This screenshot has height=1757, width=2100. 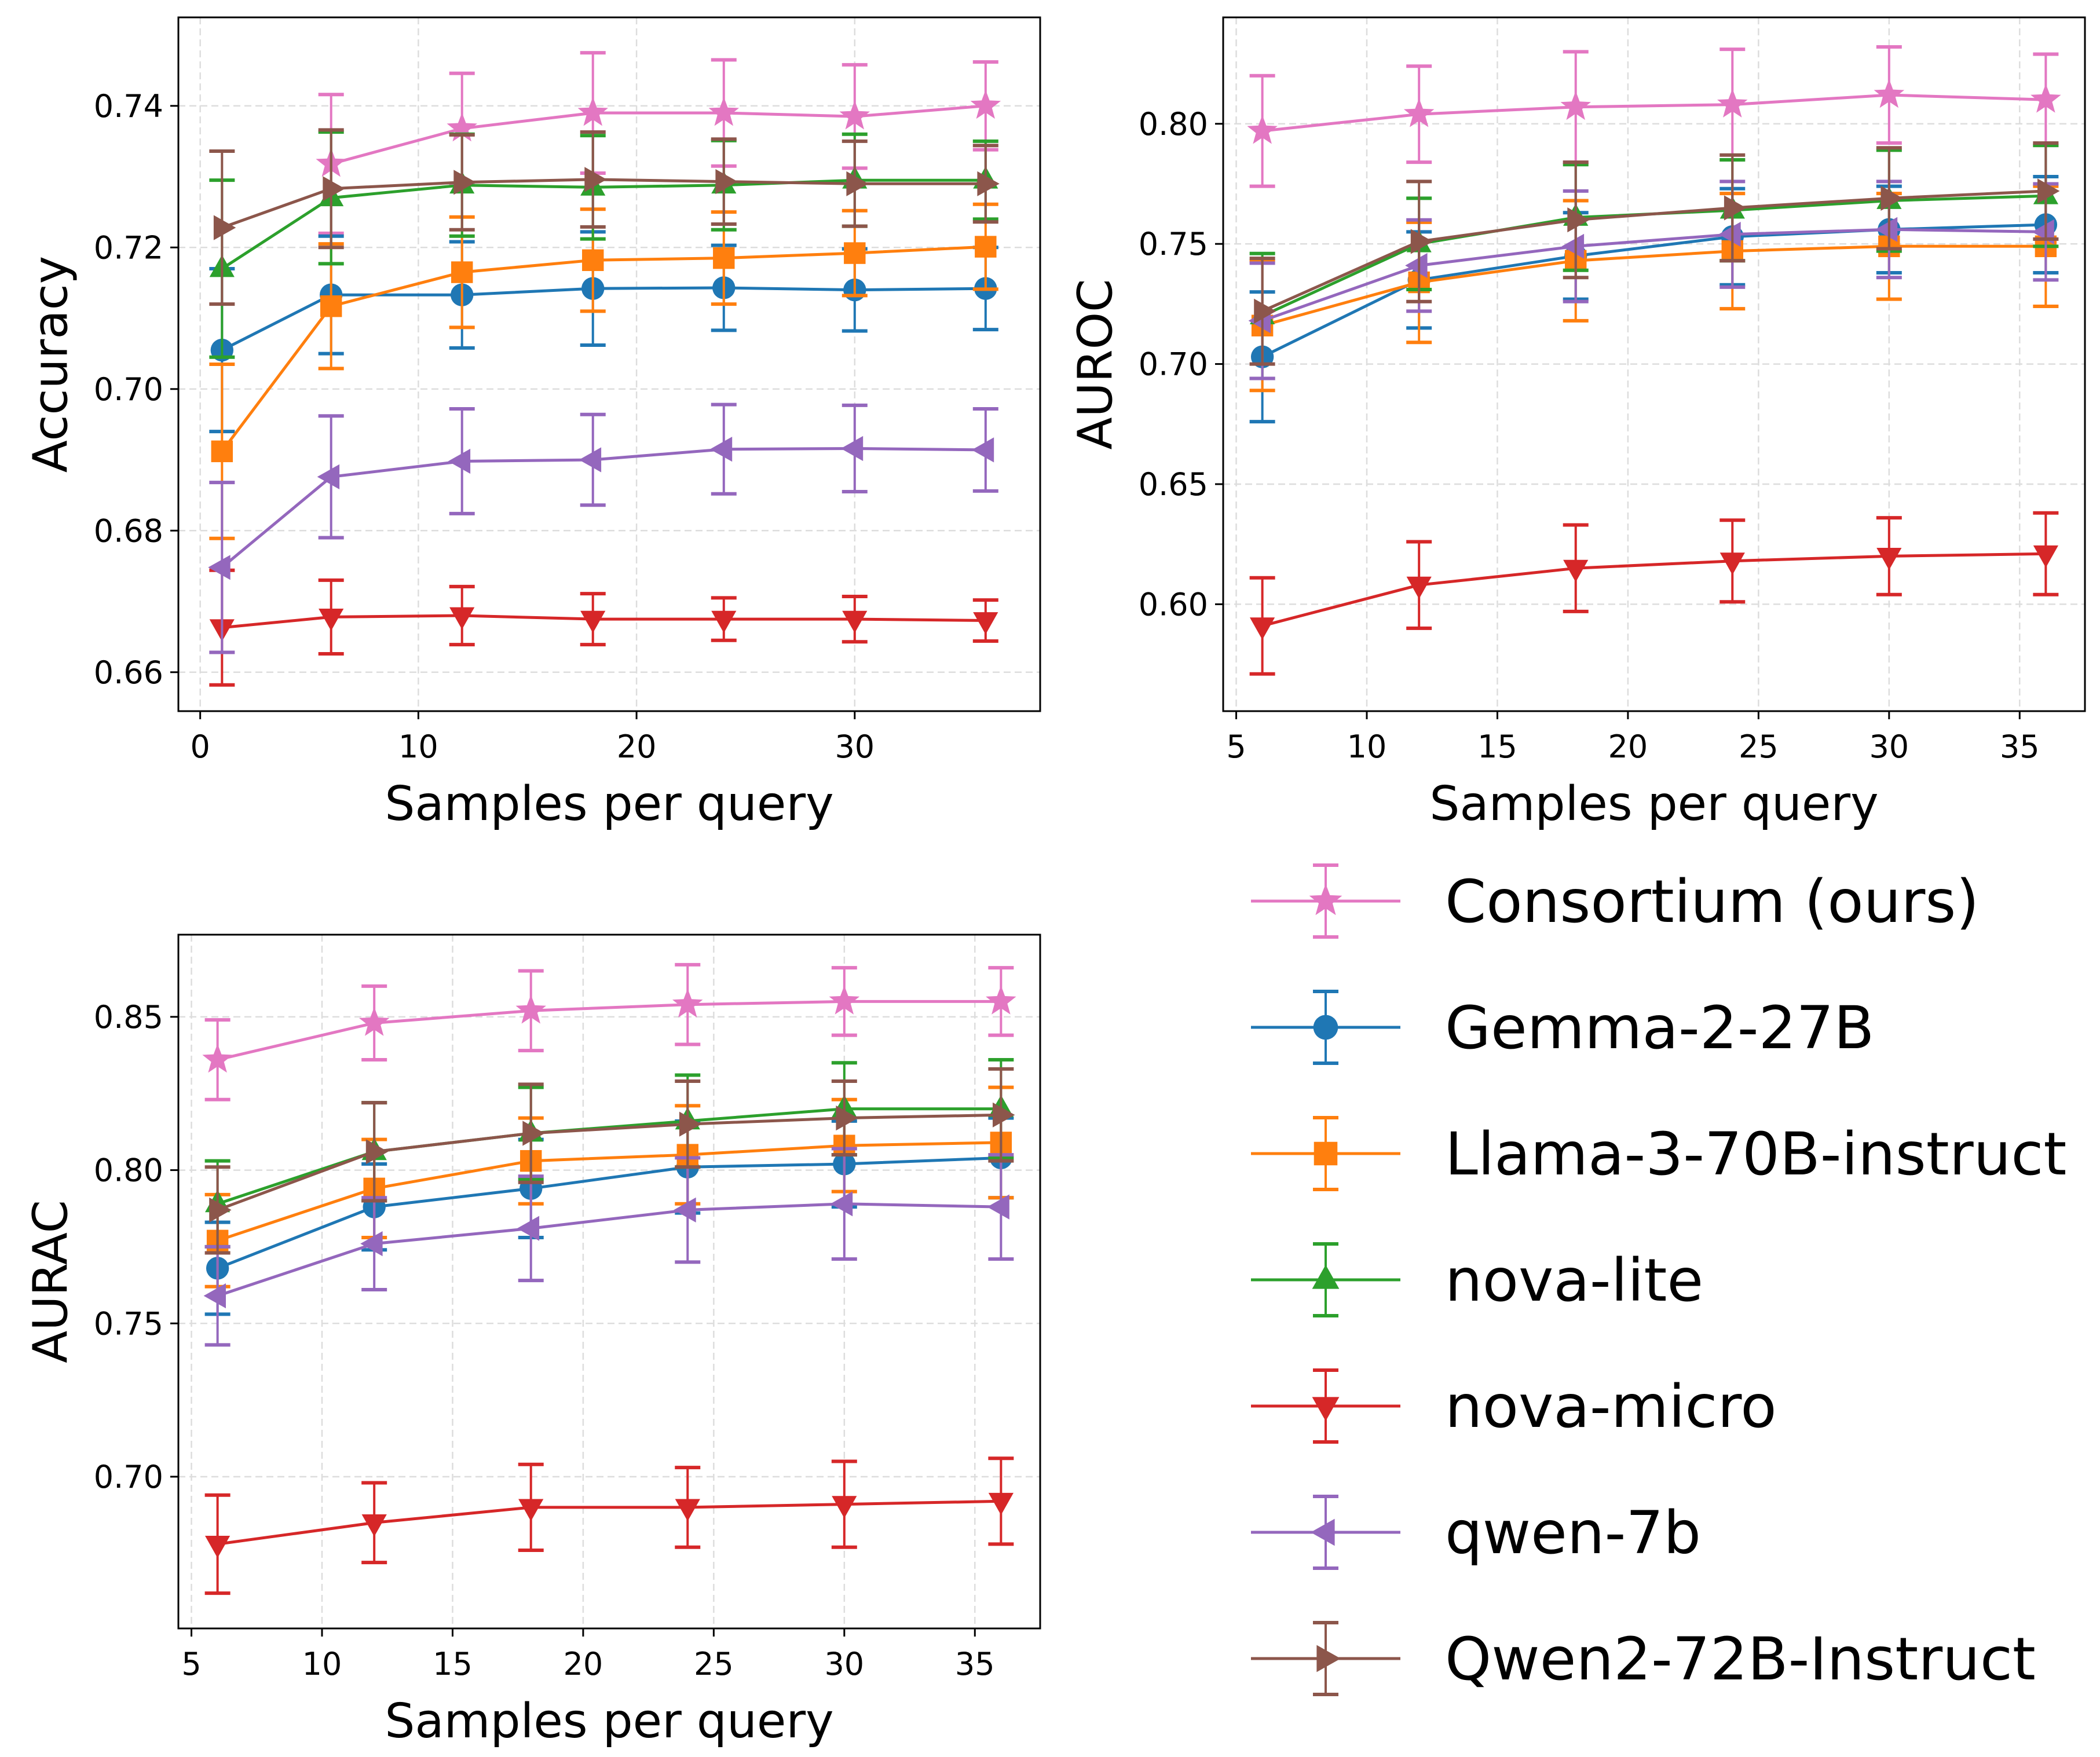 I want to click on aurac-y-tick-label: 0.85, so click(x=128, y=1017).